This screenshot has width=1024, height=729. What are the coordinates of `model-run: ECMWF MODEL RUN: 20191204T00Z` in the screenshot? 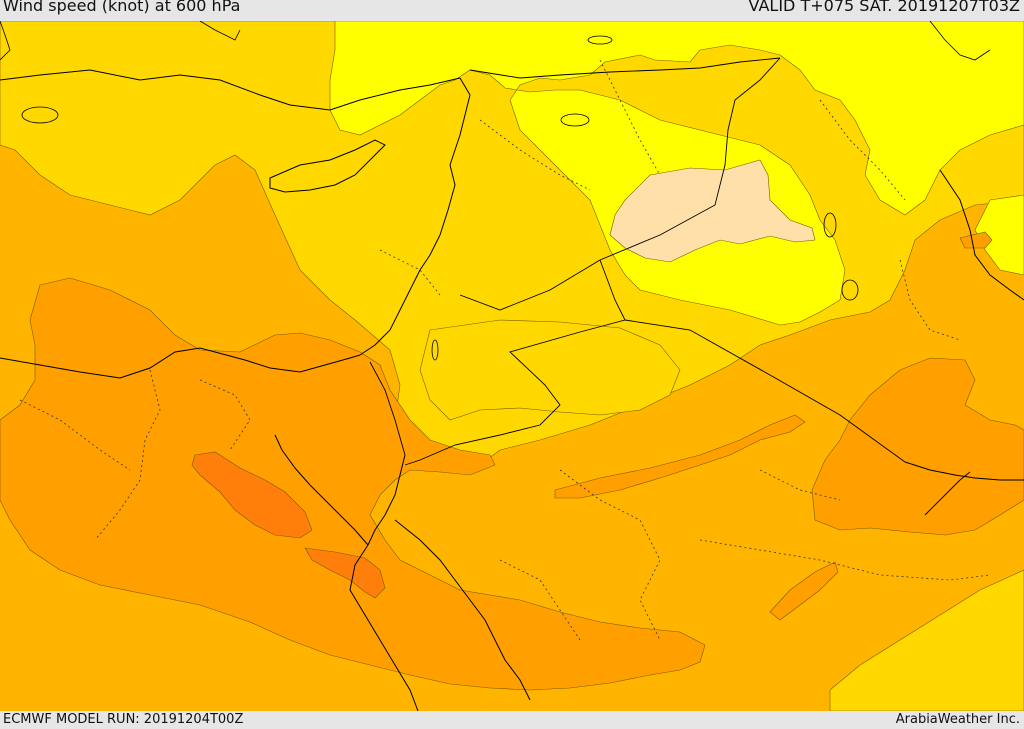 It's located at (123, 719).